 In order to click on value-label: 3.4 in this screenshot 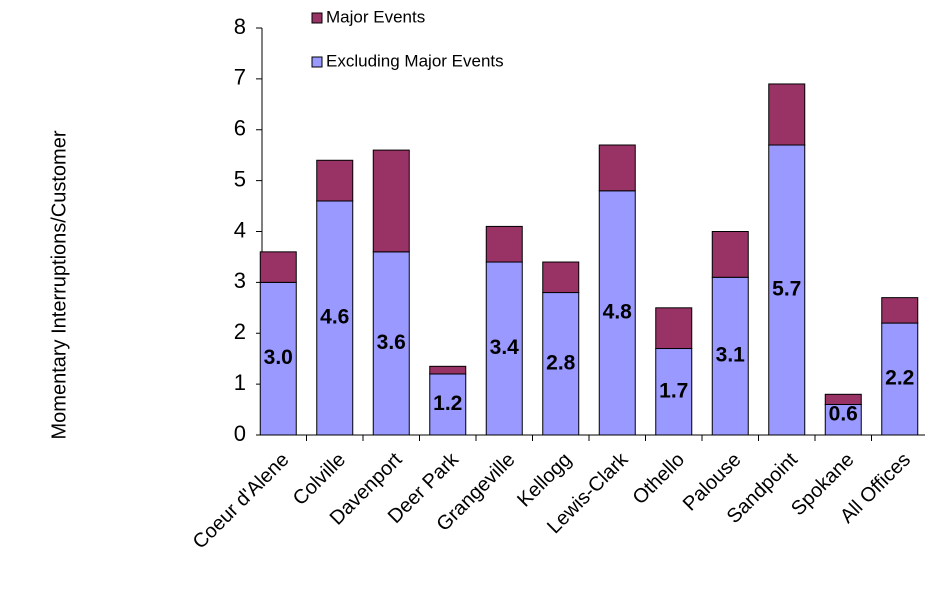, I will do `click(505, 347)`.